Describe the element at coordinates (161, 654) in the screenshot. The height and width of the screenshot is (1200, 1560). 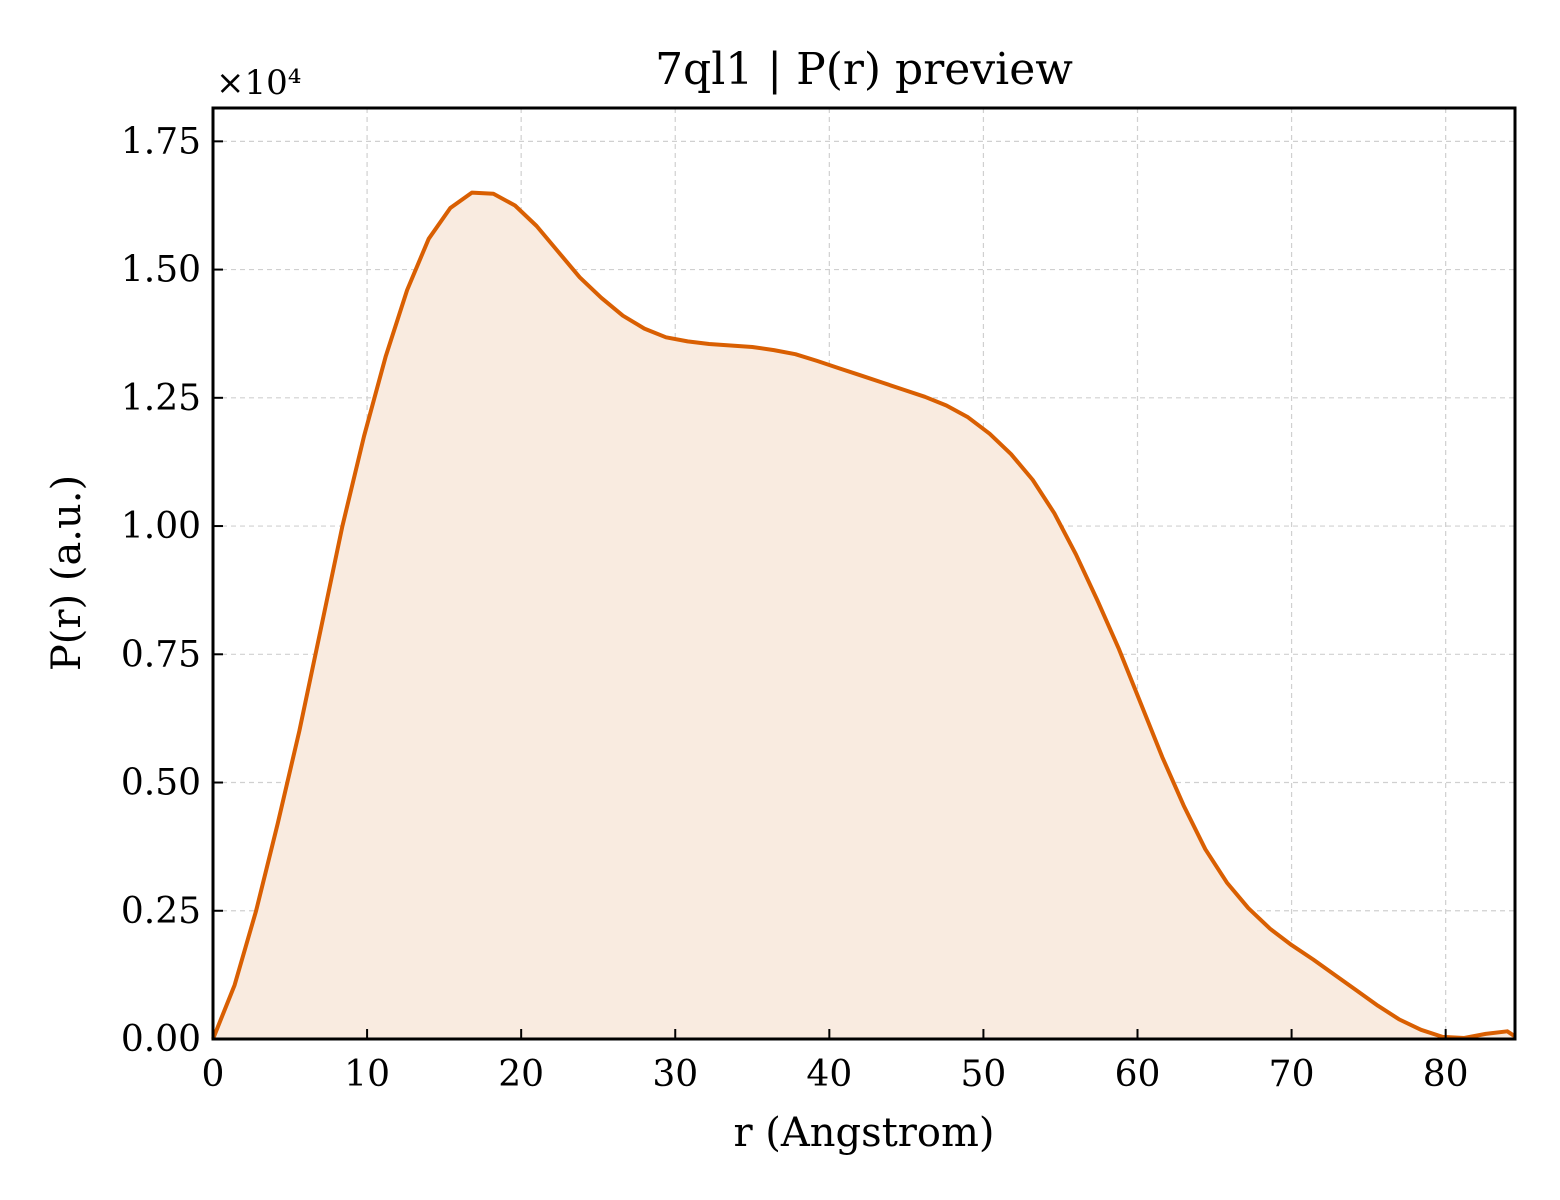
I see `y-tick-label: 0.75` at that location.